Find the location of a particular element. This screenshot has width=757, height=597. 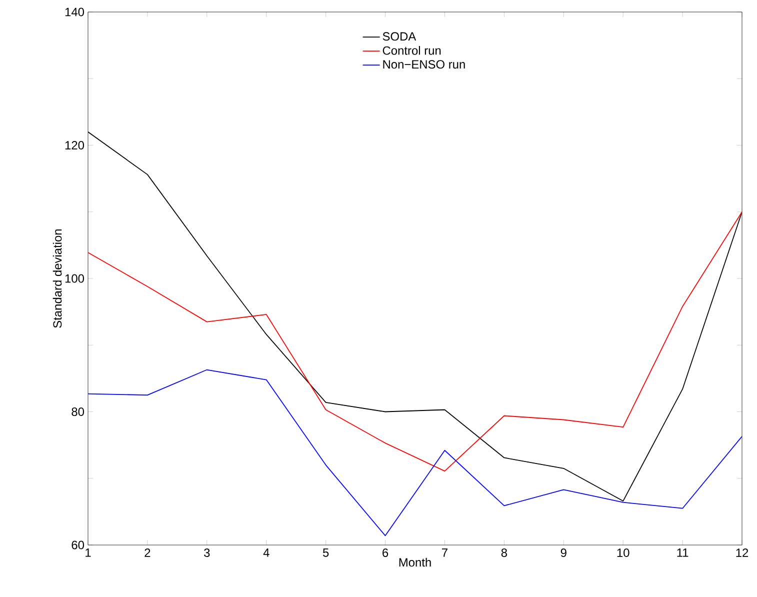

x-tick-label: 1 is located at coordinates (88, 552).